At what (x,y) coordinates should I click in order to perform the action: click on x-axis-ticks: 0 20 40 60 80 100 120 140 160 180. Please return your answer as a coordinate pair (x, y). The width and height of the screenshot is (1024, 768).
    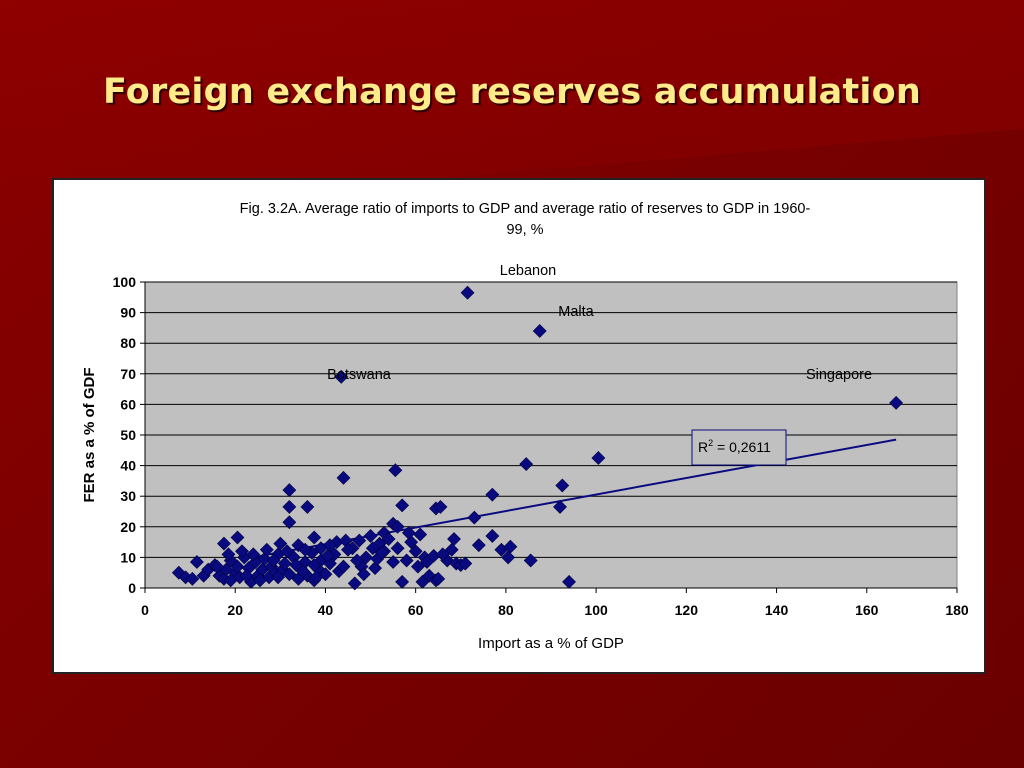
    Looking at the image, I should click on (555, 603).